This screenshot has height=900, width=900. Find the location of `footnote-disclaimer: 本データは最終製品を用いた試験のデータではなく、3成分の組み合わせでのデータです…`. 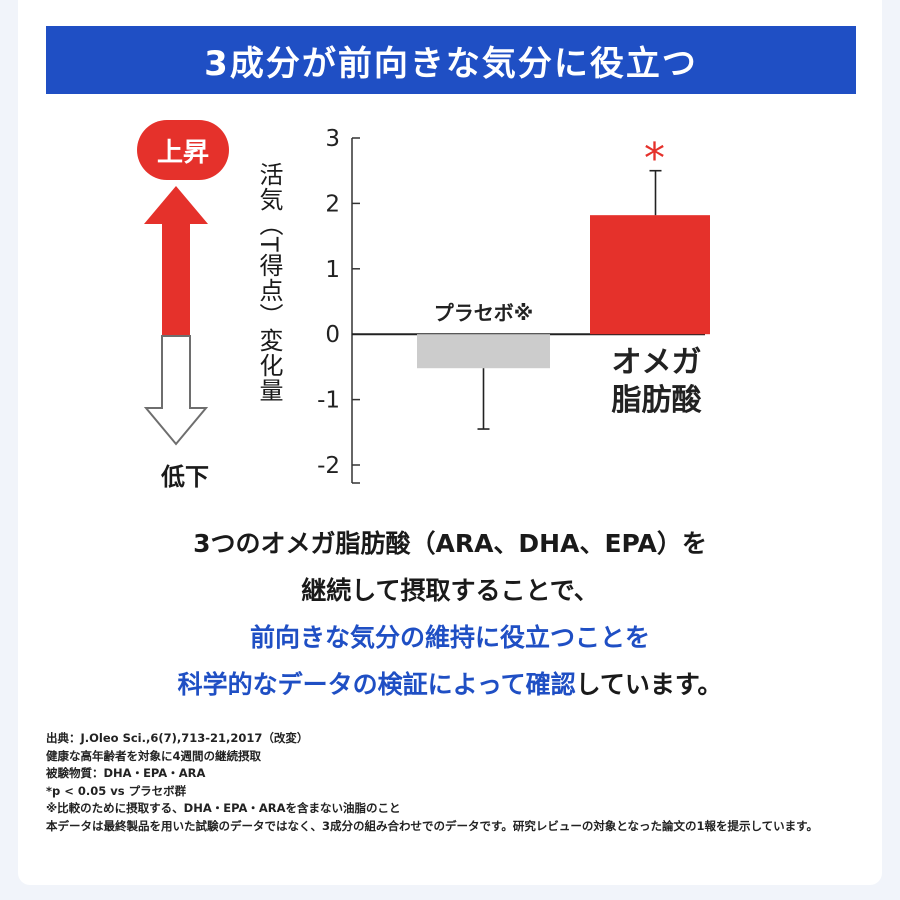

footnote-disclaimer: 本データは最終製品を用いた試験のデータではなく、3成分の組み合わせでのデータです… is located at coordinates (432, 825).